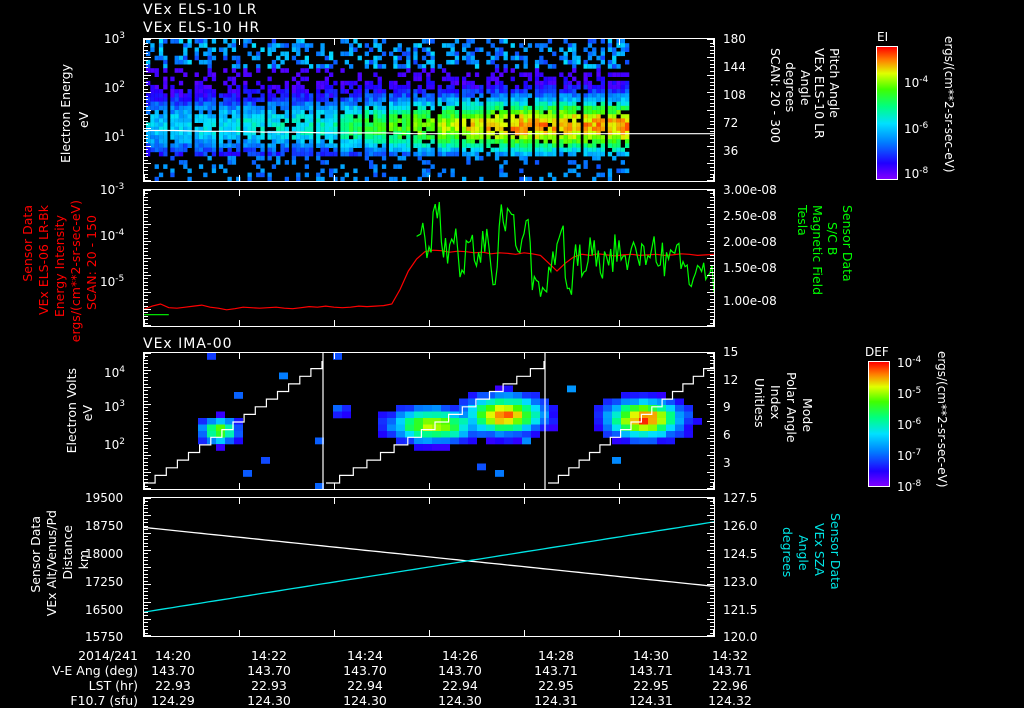 The height and width of the screenshot is (708, 1024). What do you see at coordinates (122, 370) in the screenshot?
I see `p3y0e: 4` at bounding box center [122, 370].